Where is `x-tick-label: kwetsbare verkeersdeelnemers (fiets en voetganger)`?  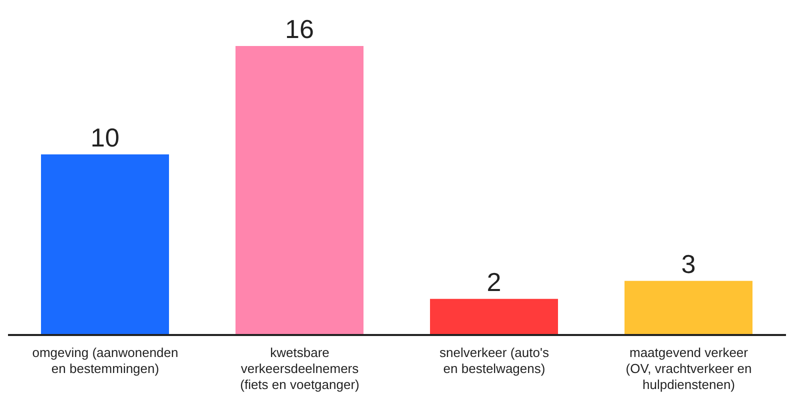
x-tick-label: kwetsbare verkeersdeelnemers (fiets en voetganger) is located at coordinates (300, 368).